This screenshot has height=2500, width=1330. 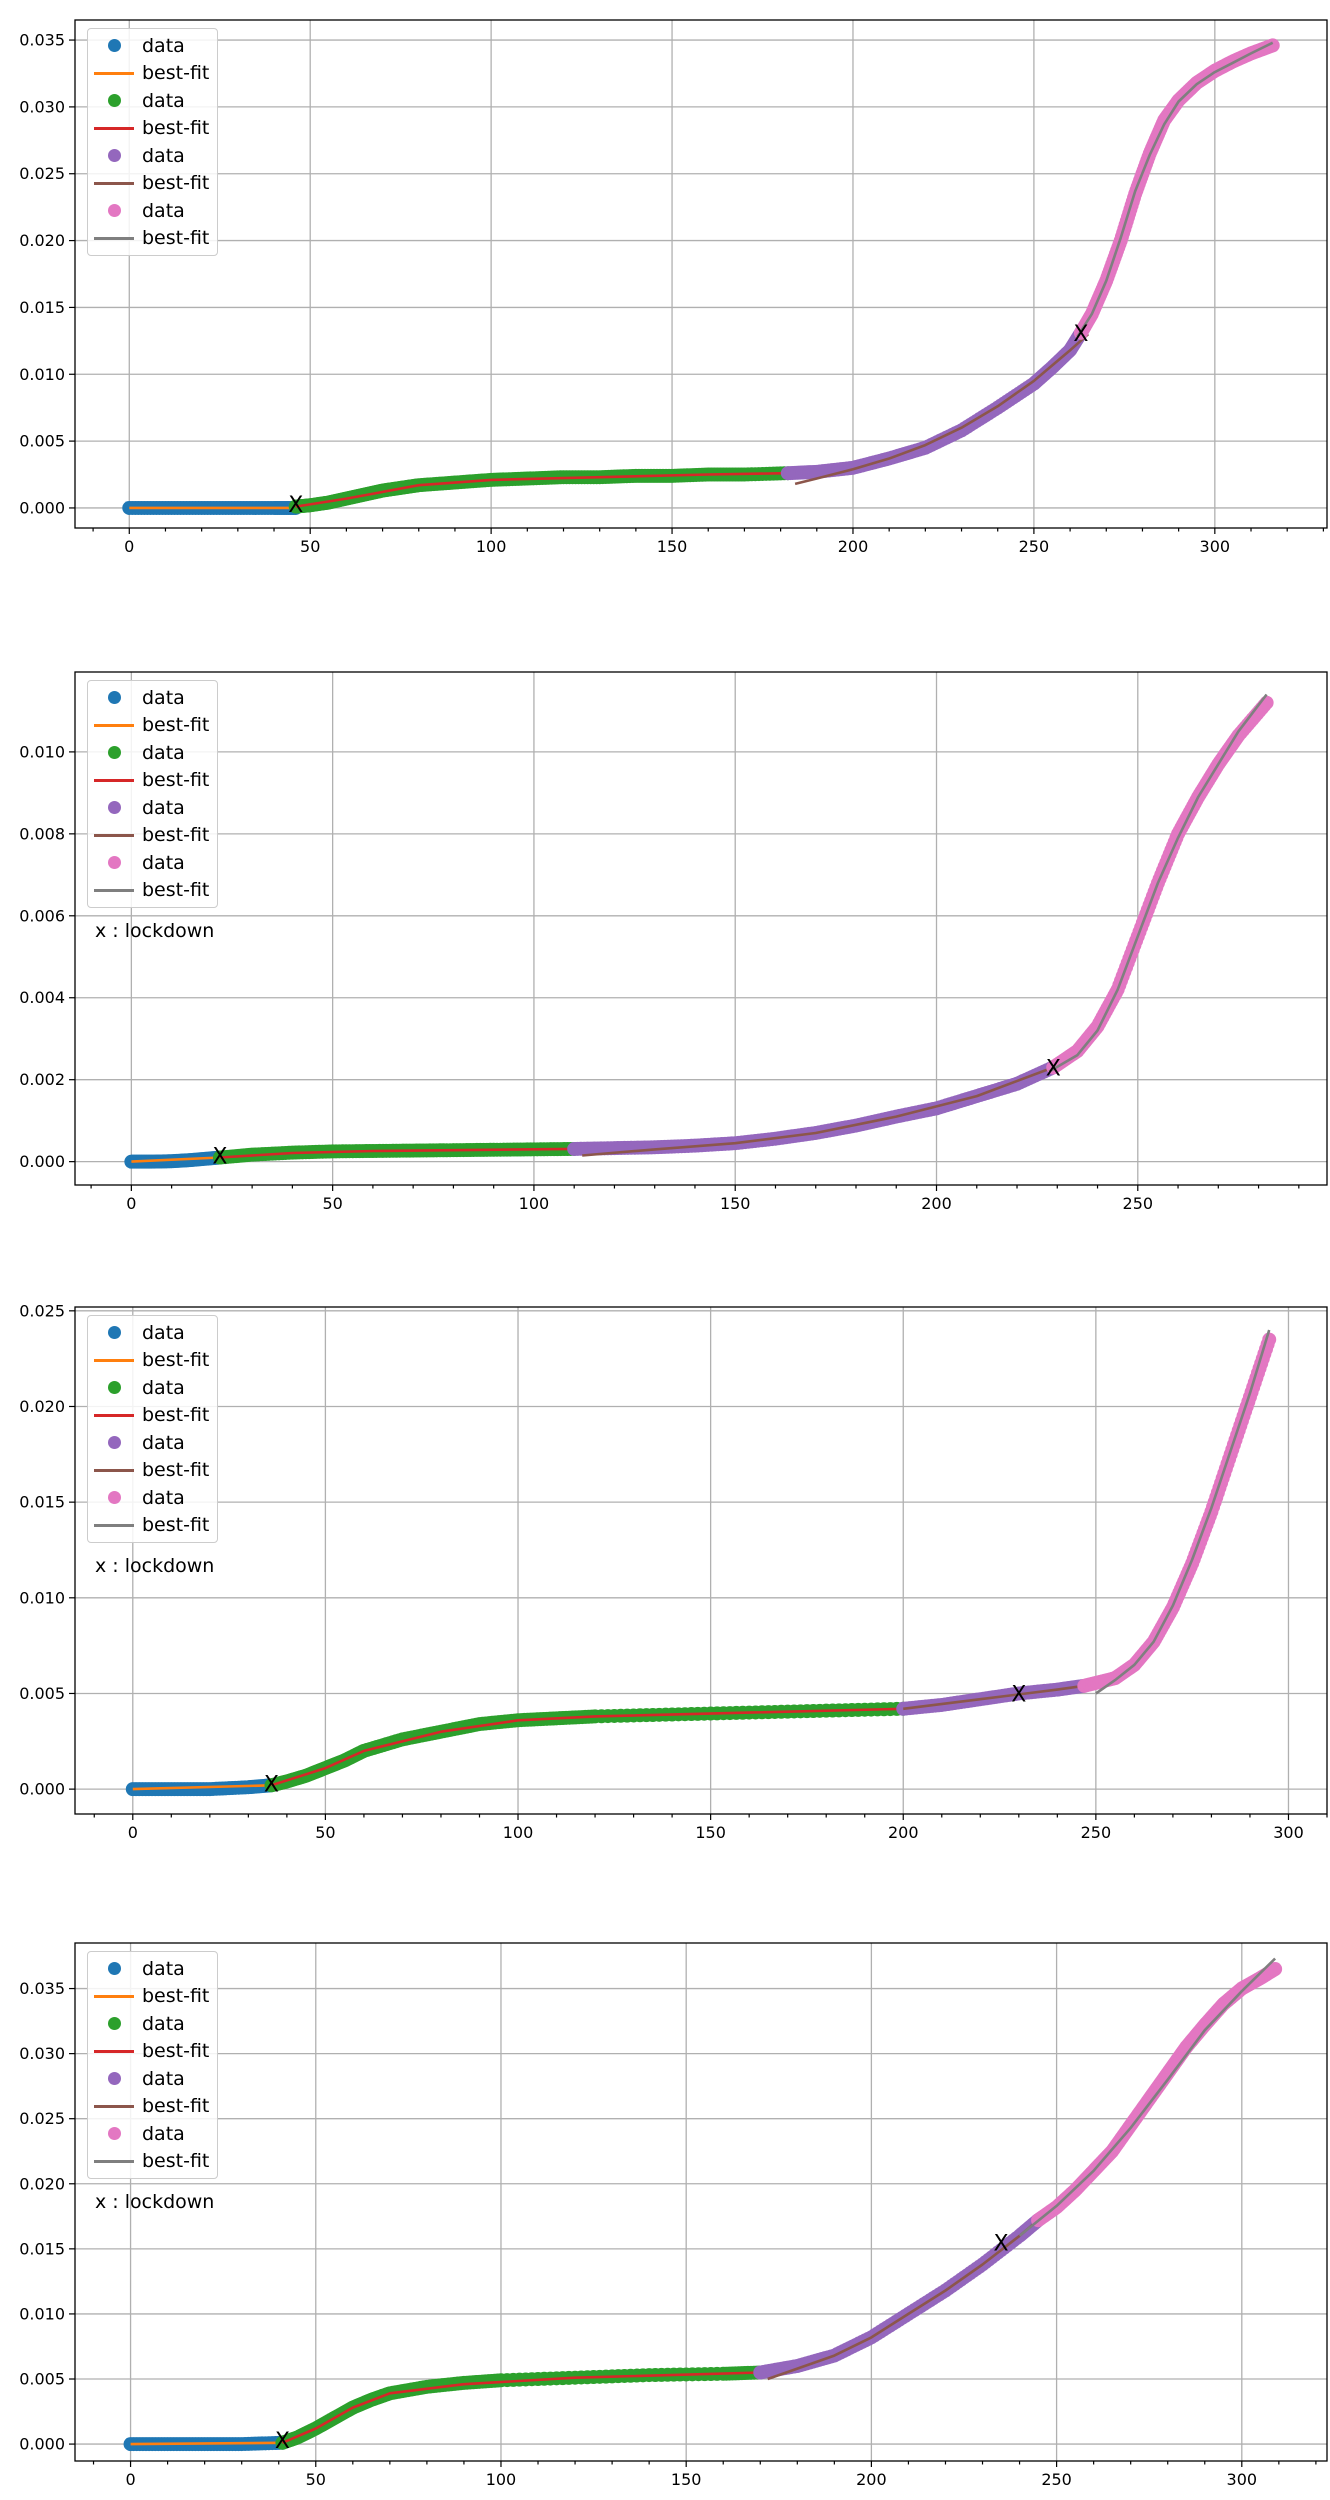 I want to click on y-tick-label: 0.006, so click(x=42, y=915).